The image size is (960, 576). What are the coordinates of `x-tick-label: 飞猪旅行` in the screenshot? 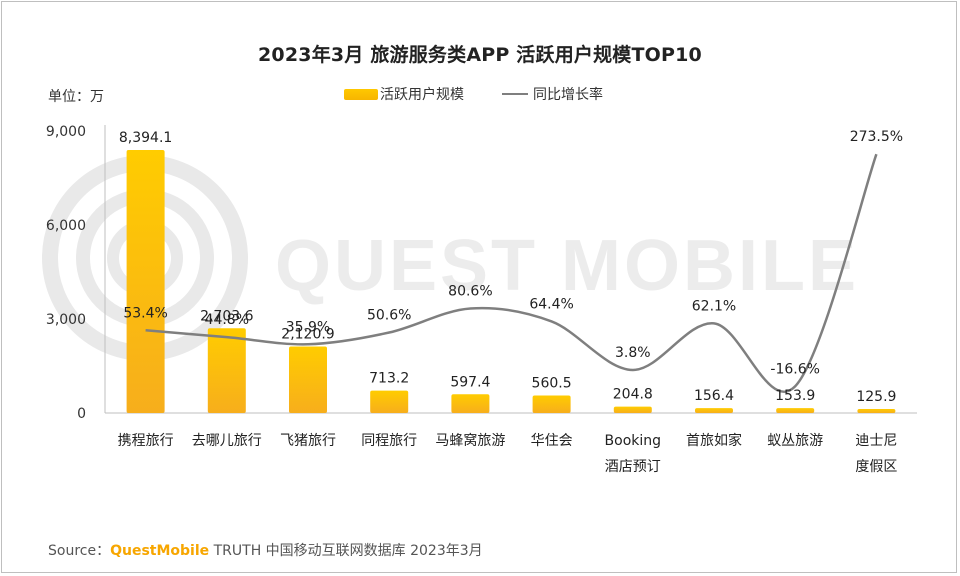 It's located at (308, 441).